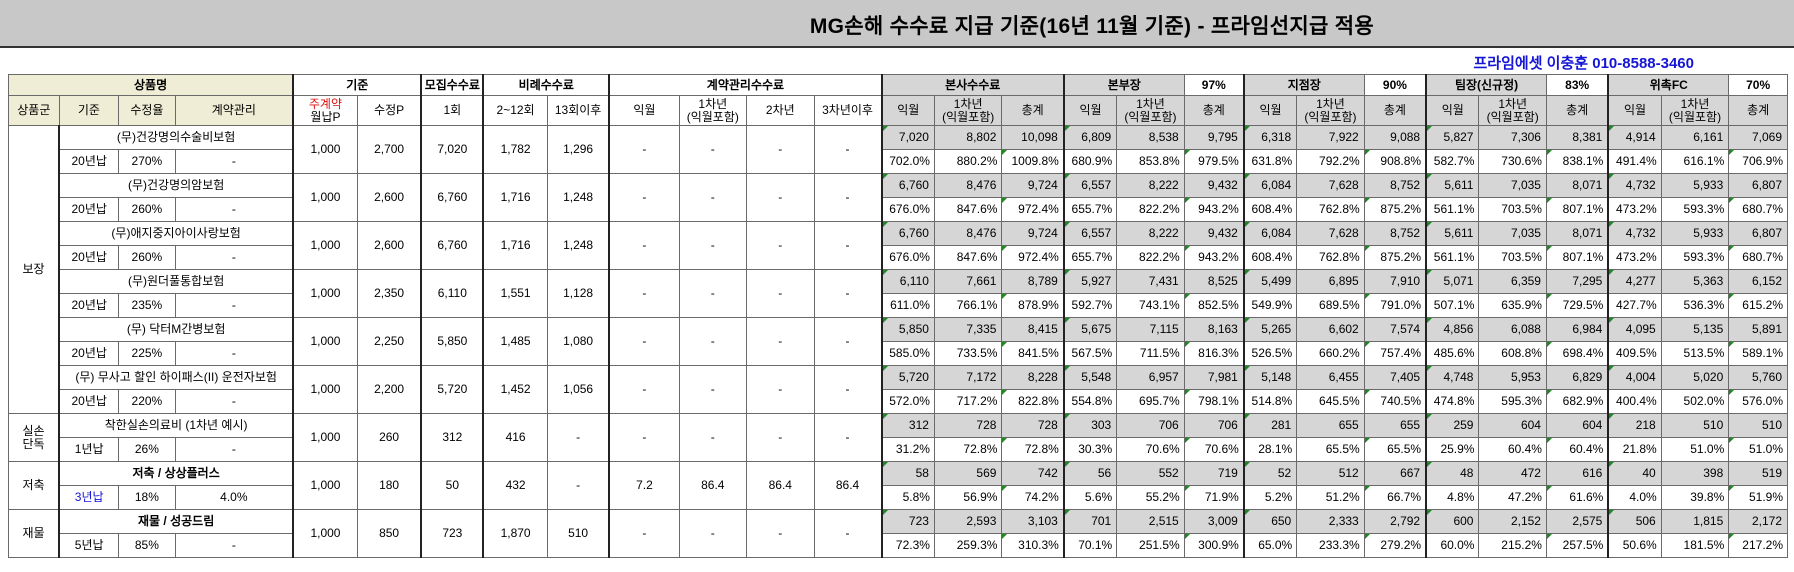  Describe the element at coordinates (1395, 497) in the screenshot. I see `percent-cell: 66.7%` at that location.